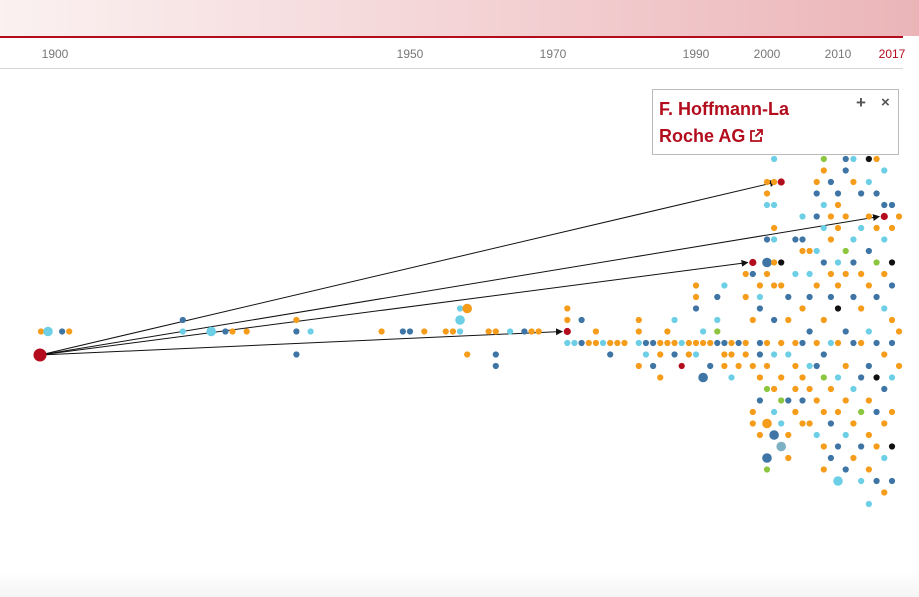 The width and height of the screenshot is (919, 597). Describe the element at coordinates (885, 102) in the screenshot. I see `close-button: ×` at that location.